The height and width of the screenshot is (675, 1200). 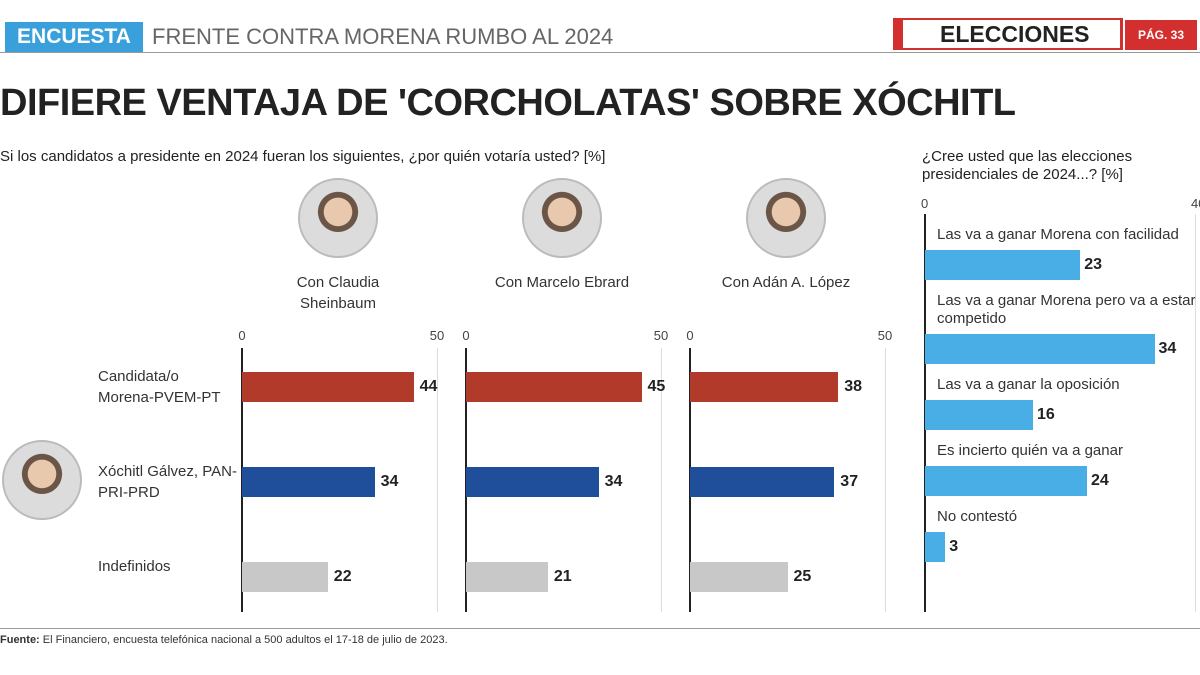 What do you see at coordinates (342, 576) in the screenshot?
I see `value-label: 22` at bounding box center [342, 576].